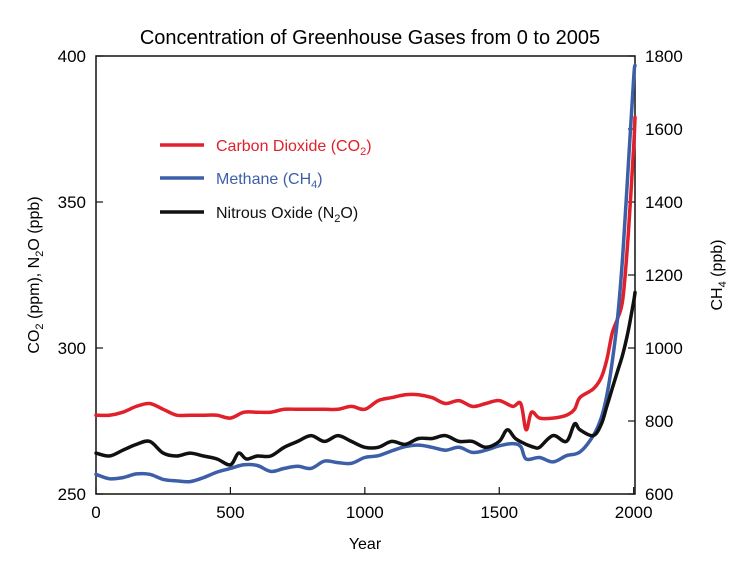 The image size is (743, 574). Describe the element at coordinates (72, 56) in the screenshot. I see `left-y-tick-label: 400` at that location.